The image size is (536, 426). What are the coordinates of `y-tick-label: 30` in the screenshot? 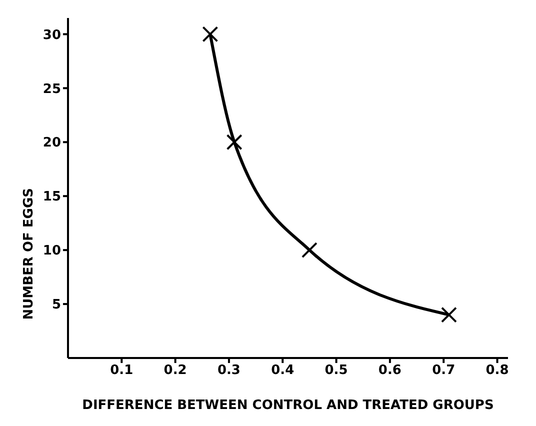 It's located at (51, 35).